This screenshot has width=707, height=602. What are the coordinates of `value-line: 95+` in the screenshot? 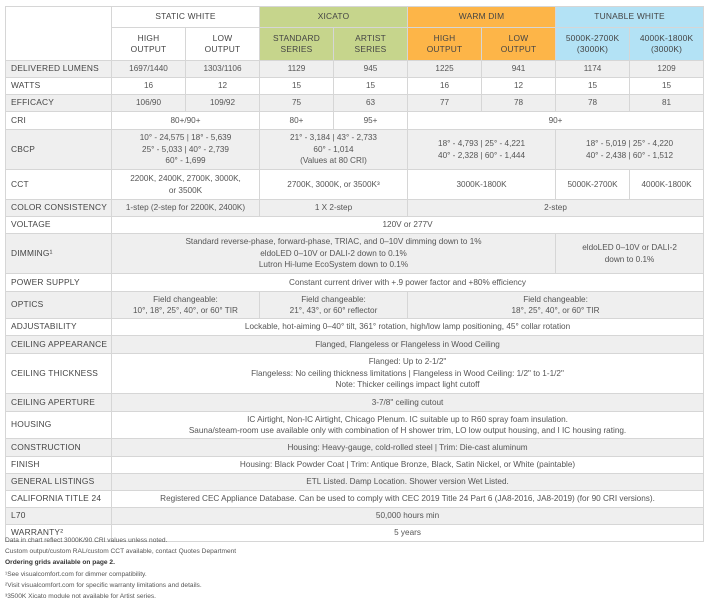 It's located at (370, 120).